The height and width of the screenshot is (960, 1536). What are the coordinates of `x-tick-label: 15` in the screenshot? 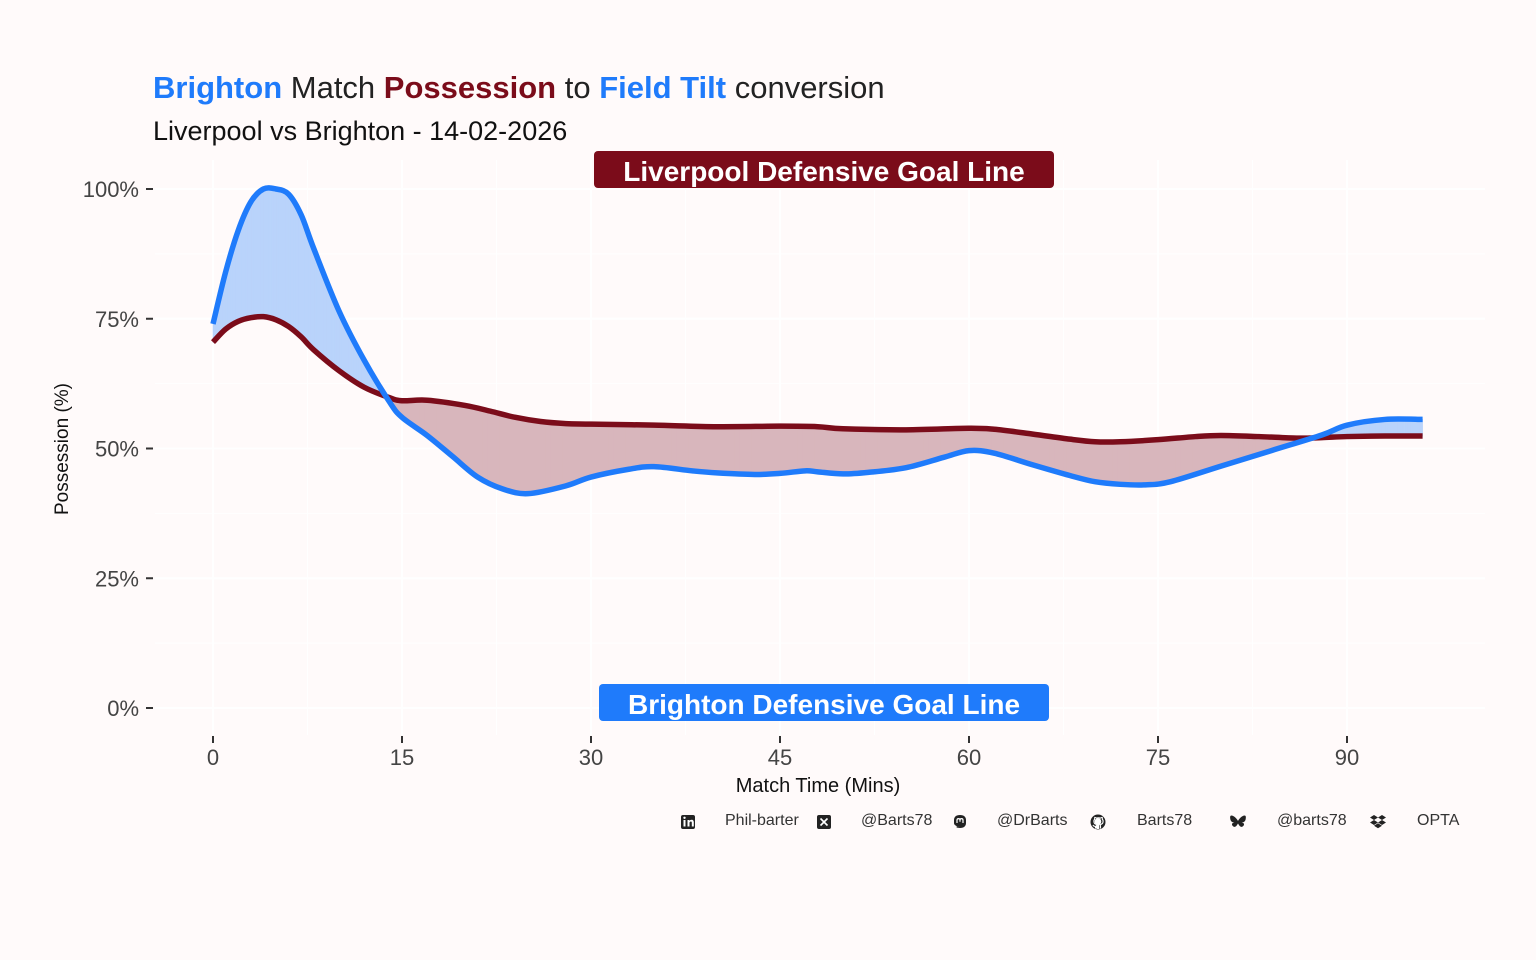 It's located at (402, 757).